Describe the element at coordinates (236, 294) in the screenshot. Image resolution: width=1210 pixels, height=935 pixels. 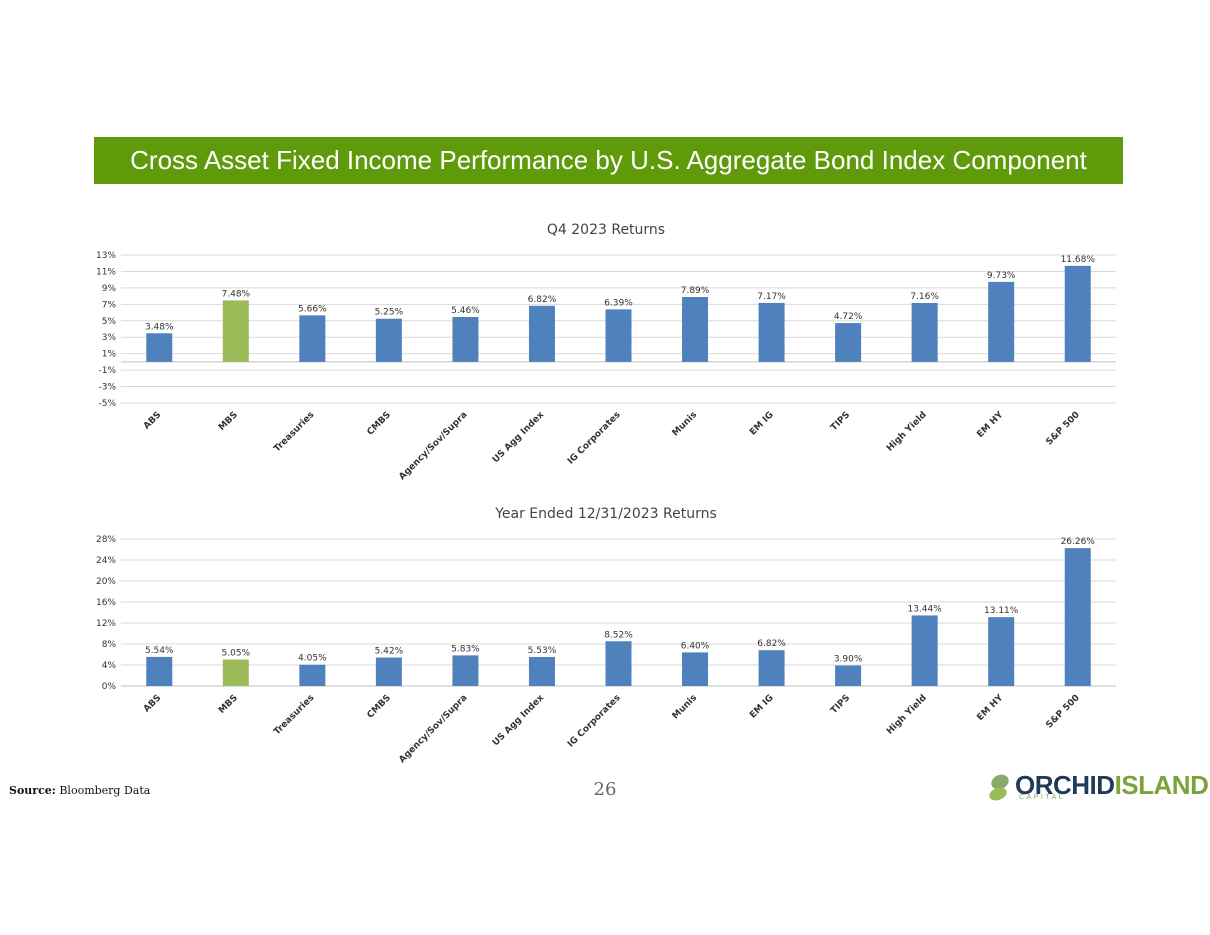
I see `q4-data-label: 7.48%` at that location.